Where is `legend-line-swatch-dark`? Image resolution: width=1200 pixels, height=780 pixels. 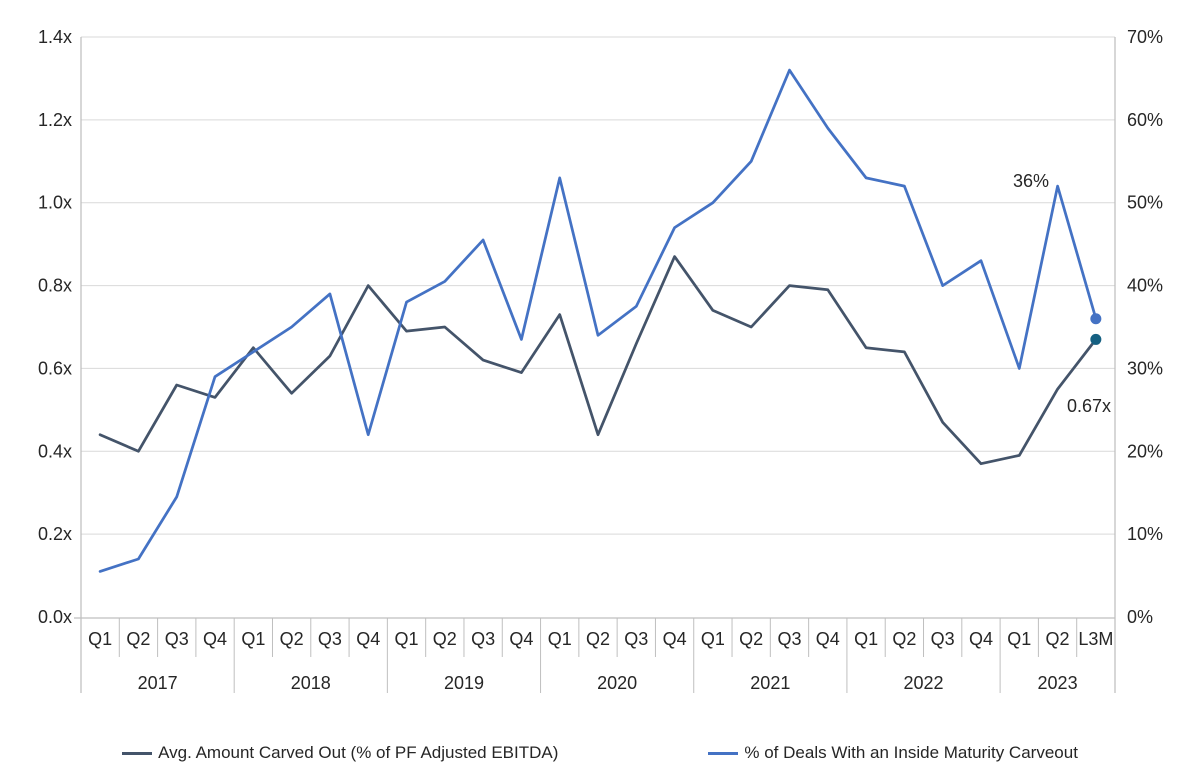
legend-line-swatch-dark is located at coordinates (137, 753).